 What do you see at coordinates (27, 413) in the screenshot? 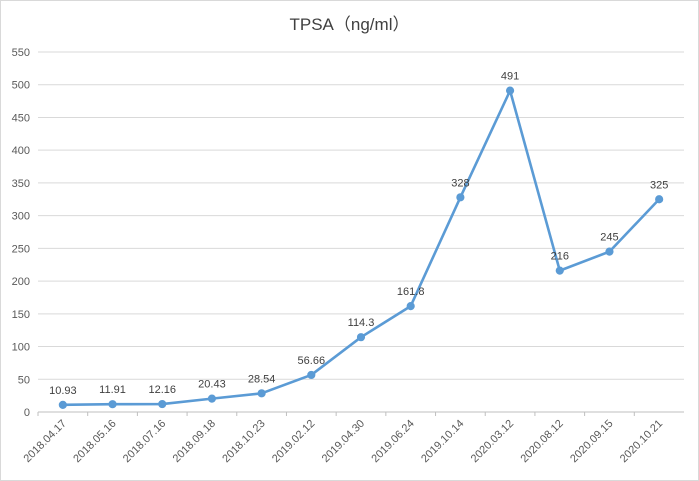
I see `y-tick-label: 0` at bounding box center [27, 413].